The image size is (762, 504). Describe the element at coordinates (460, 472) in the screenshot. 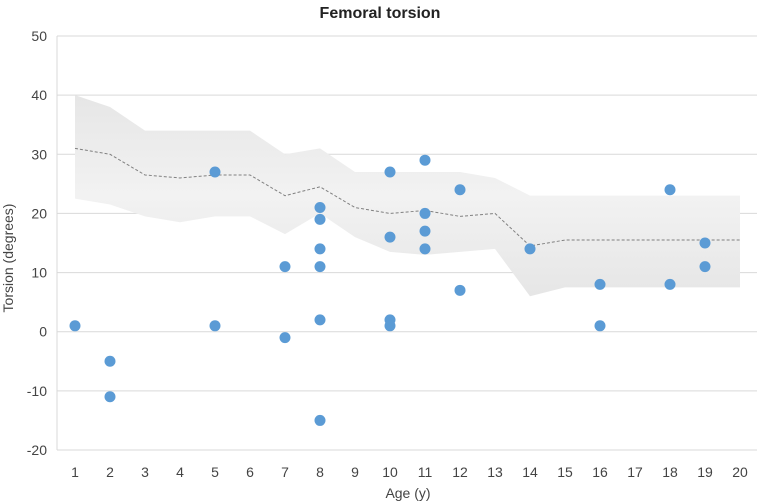

I see `x-tick-label-12: 12` at that location.